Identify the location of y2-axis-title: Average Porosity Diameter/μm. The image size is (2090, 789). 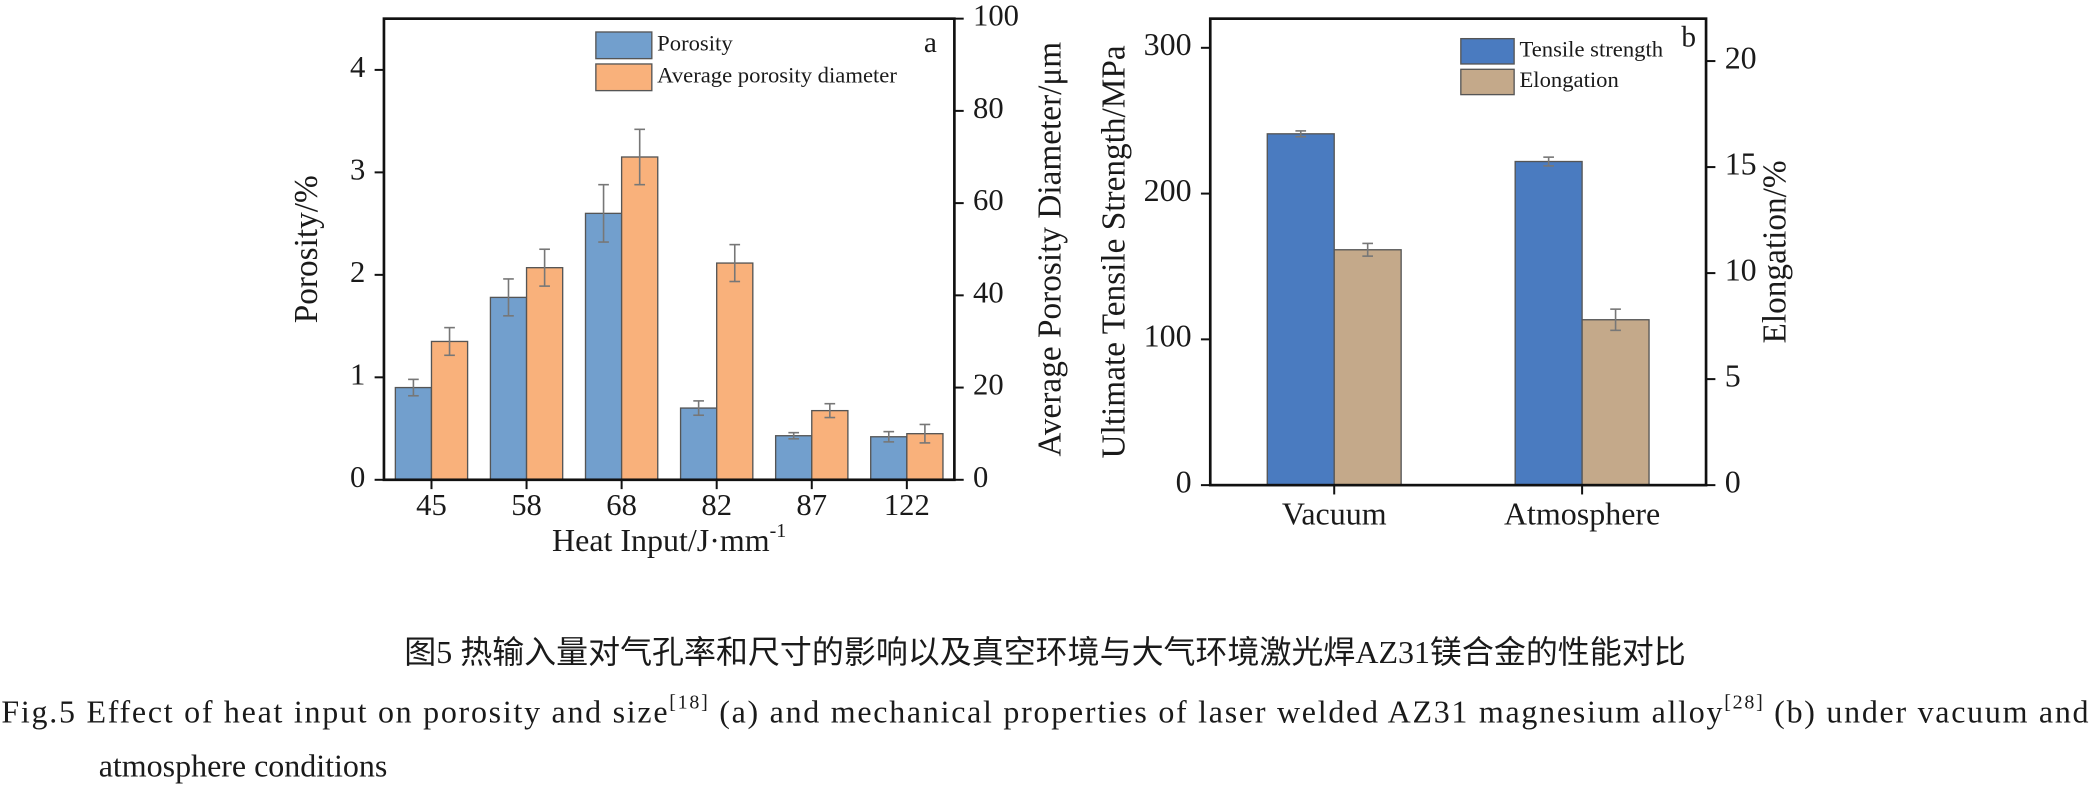
(1050, 249).